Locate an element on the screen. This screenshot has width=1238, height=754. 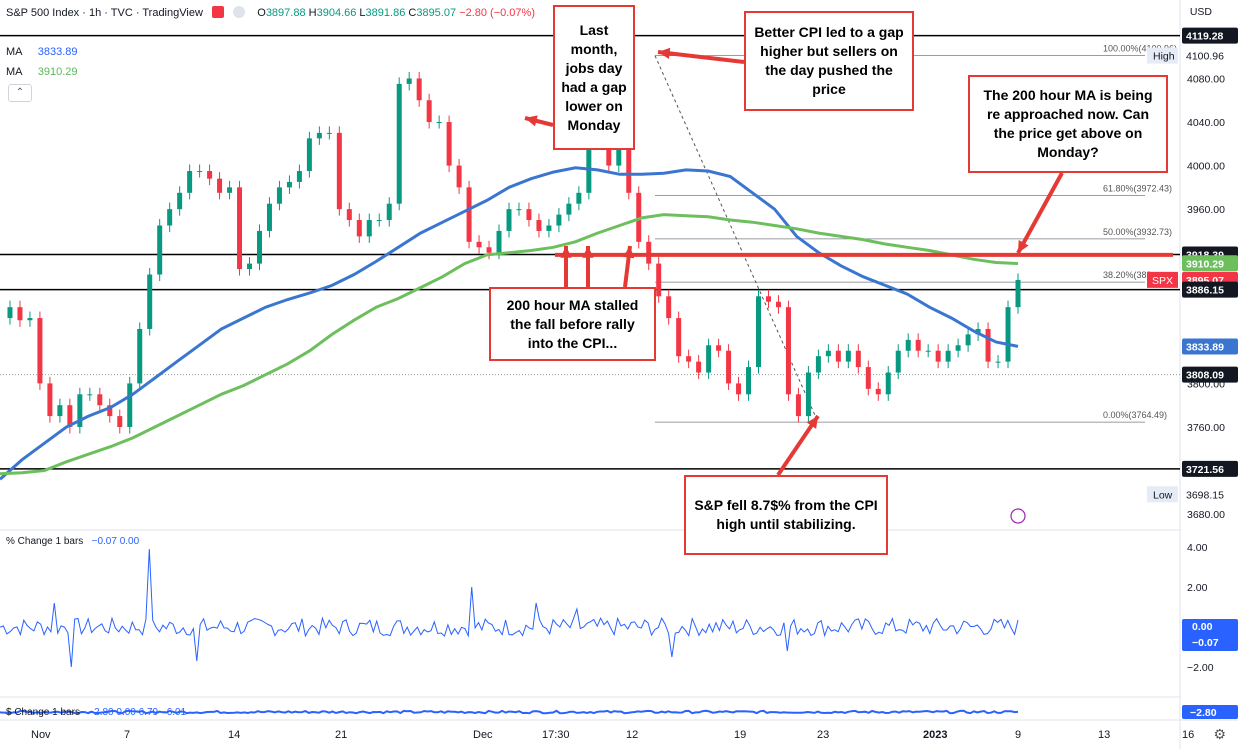
x-tick-label: Dec is located at coordinates (483, 735).